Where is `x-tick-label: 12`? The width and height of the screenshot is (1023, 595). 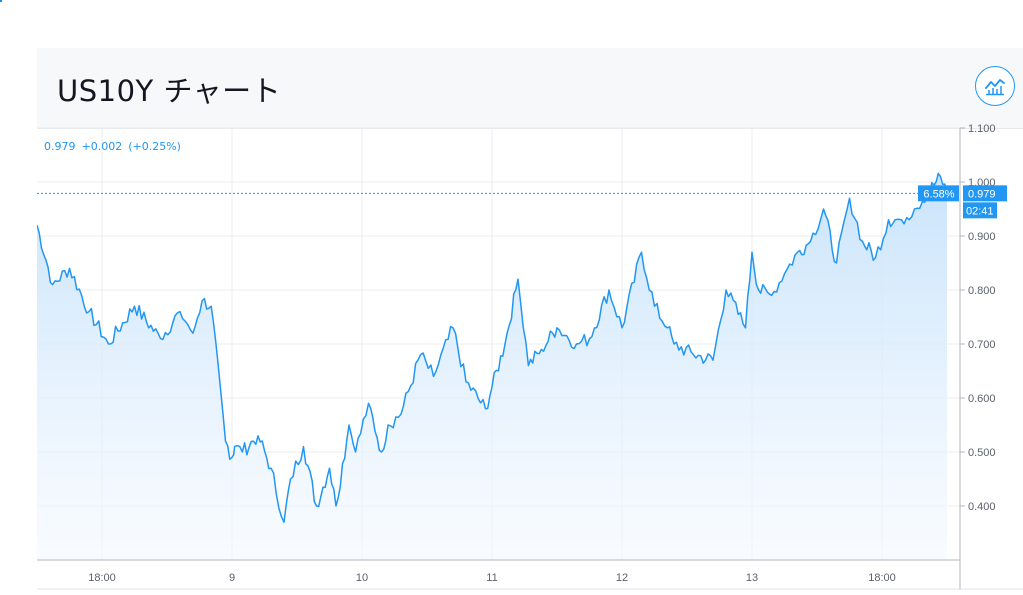
x-tick-label: 12 is located at coordinates (622, 578).